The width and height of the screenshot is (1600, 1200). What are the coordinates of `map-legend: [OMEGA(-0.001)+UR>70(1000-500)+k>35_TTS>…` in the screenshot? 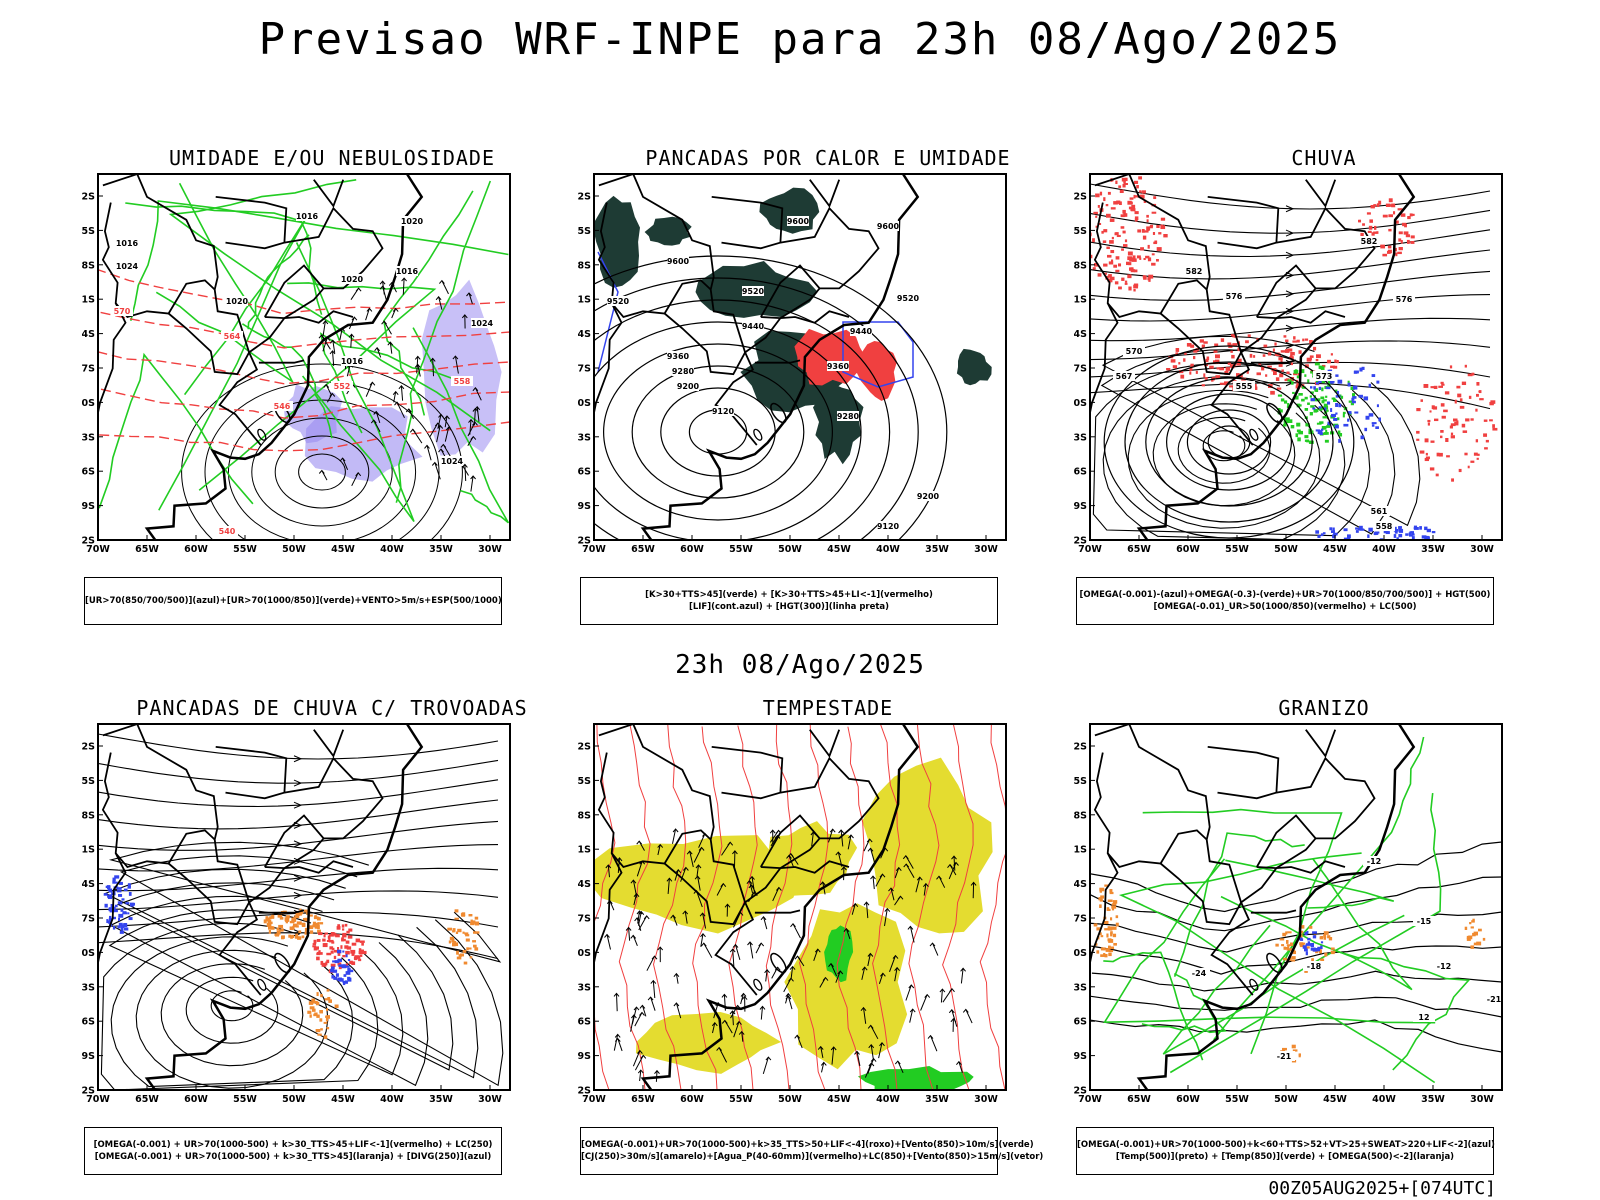 It's located at (811, 1151).